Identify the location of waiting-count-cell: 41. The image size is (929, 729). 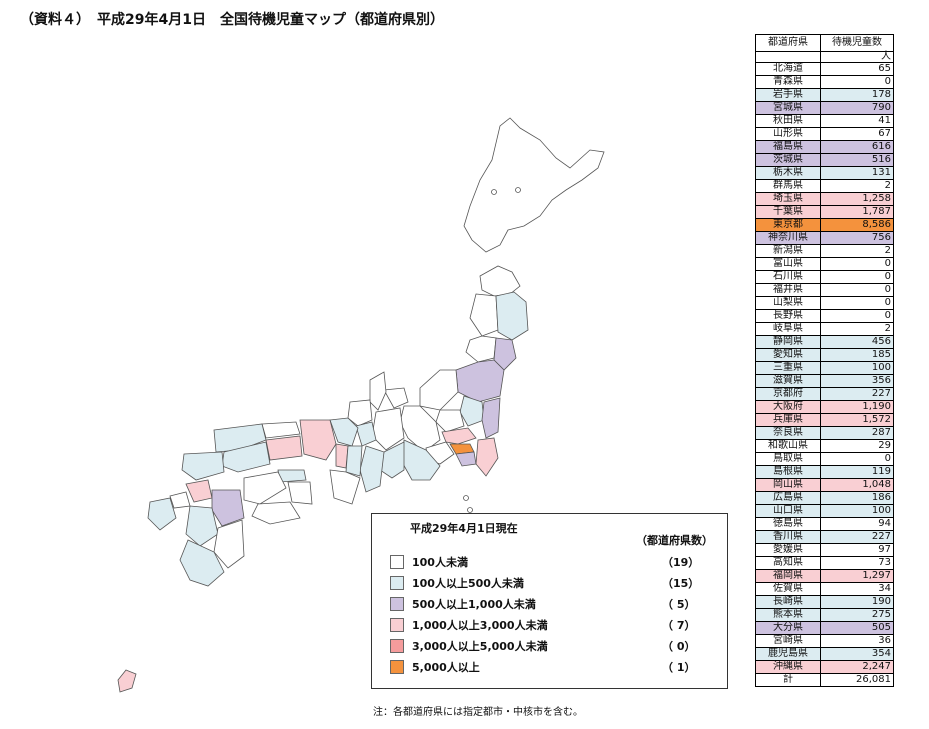
(857, 121).